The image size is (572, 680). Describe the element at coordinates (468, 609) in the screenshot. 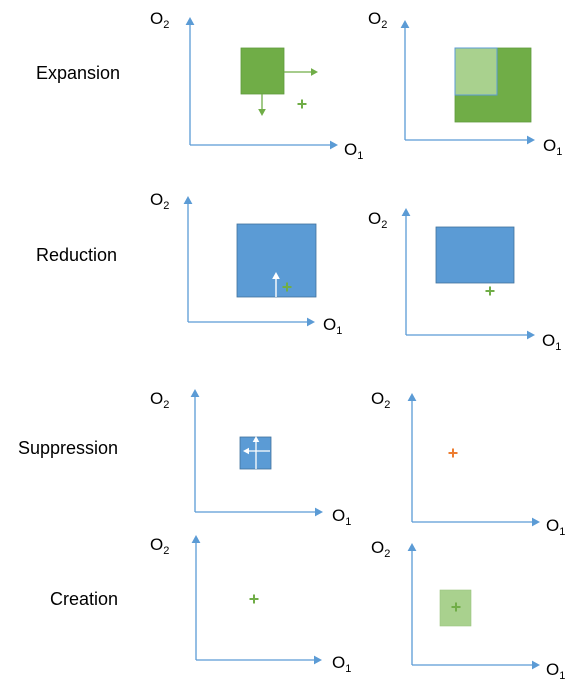

I see `axes-creation-after: O2 O1` at that location.